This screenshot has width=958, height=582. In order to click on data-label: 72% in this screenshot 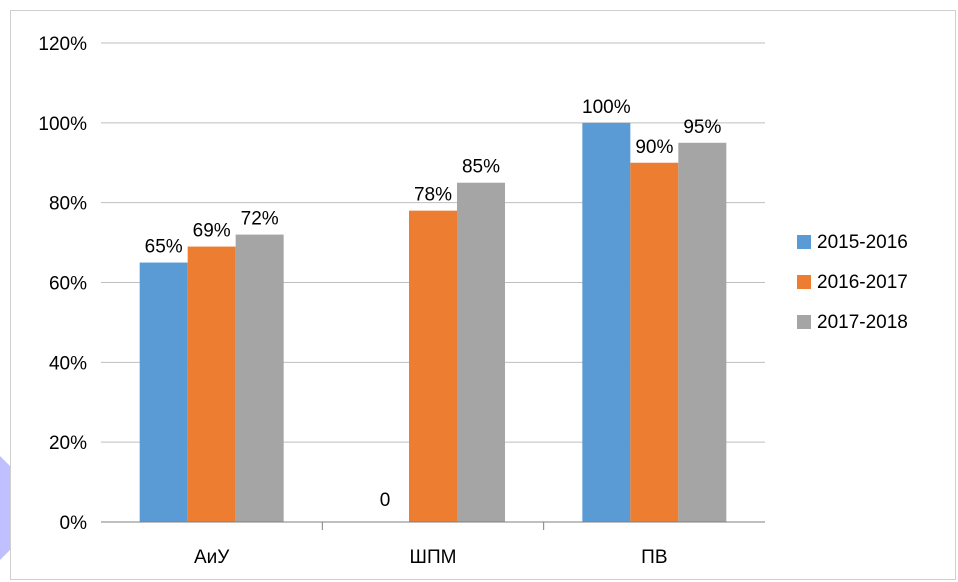, I will do `click(260, 219)`.